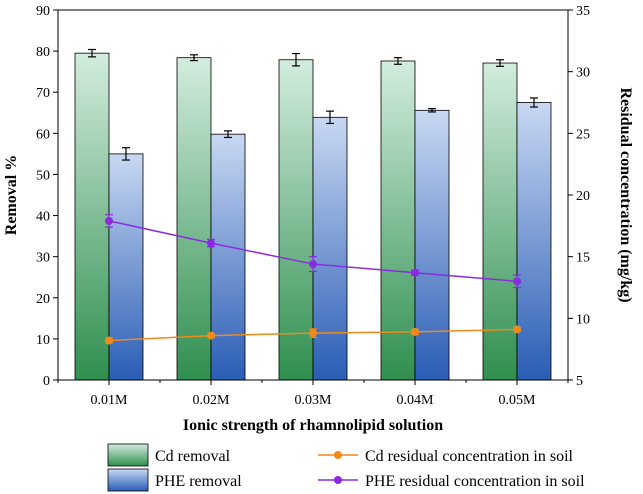  What do you see at coordinates (43, 175) in the screenshot?
I see `y-tick-label-5: 50` at bounding box center [43, 175].